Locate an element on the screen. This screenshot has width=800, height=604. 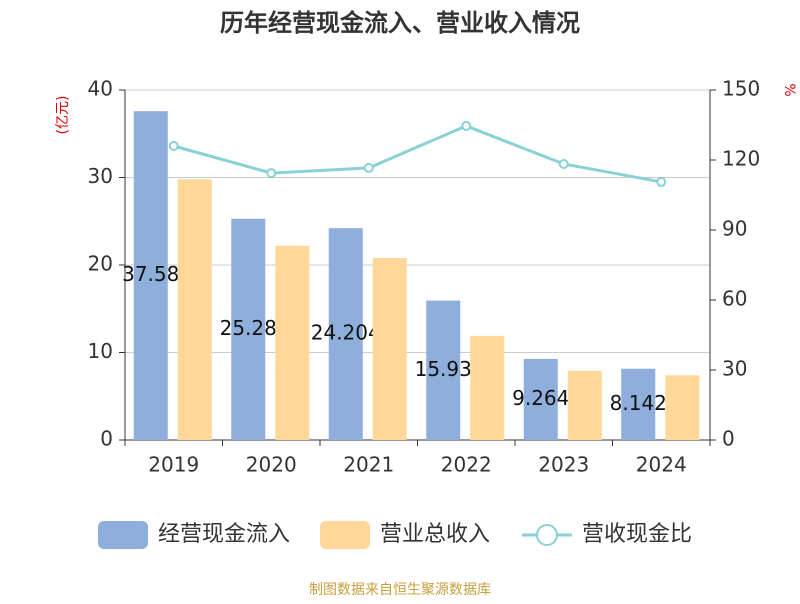
data-label: 37.58 is located at coordinates (150, 274).